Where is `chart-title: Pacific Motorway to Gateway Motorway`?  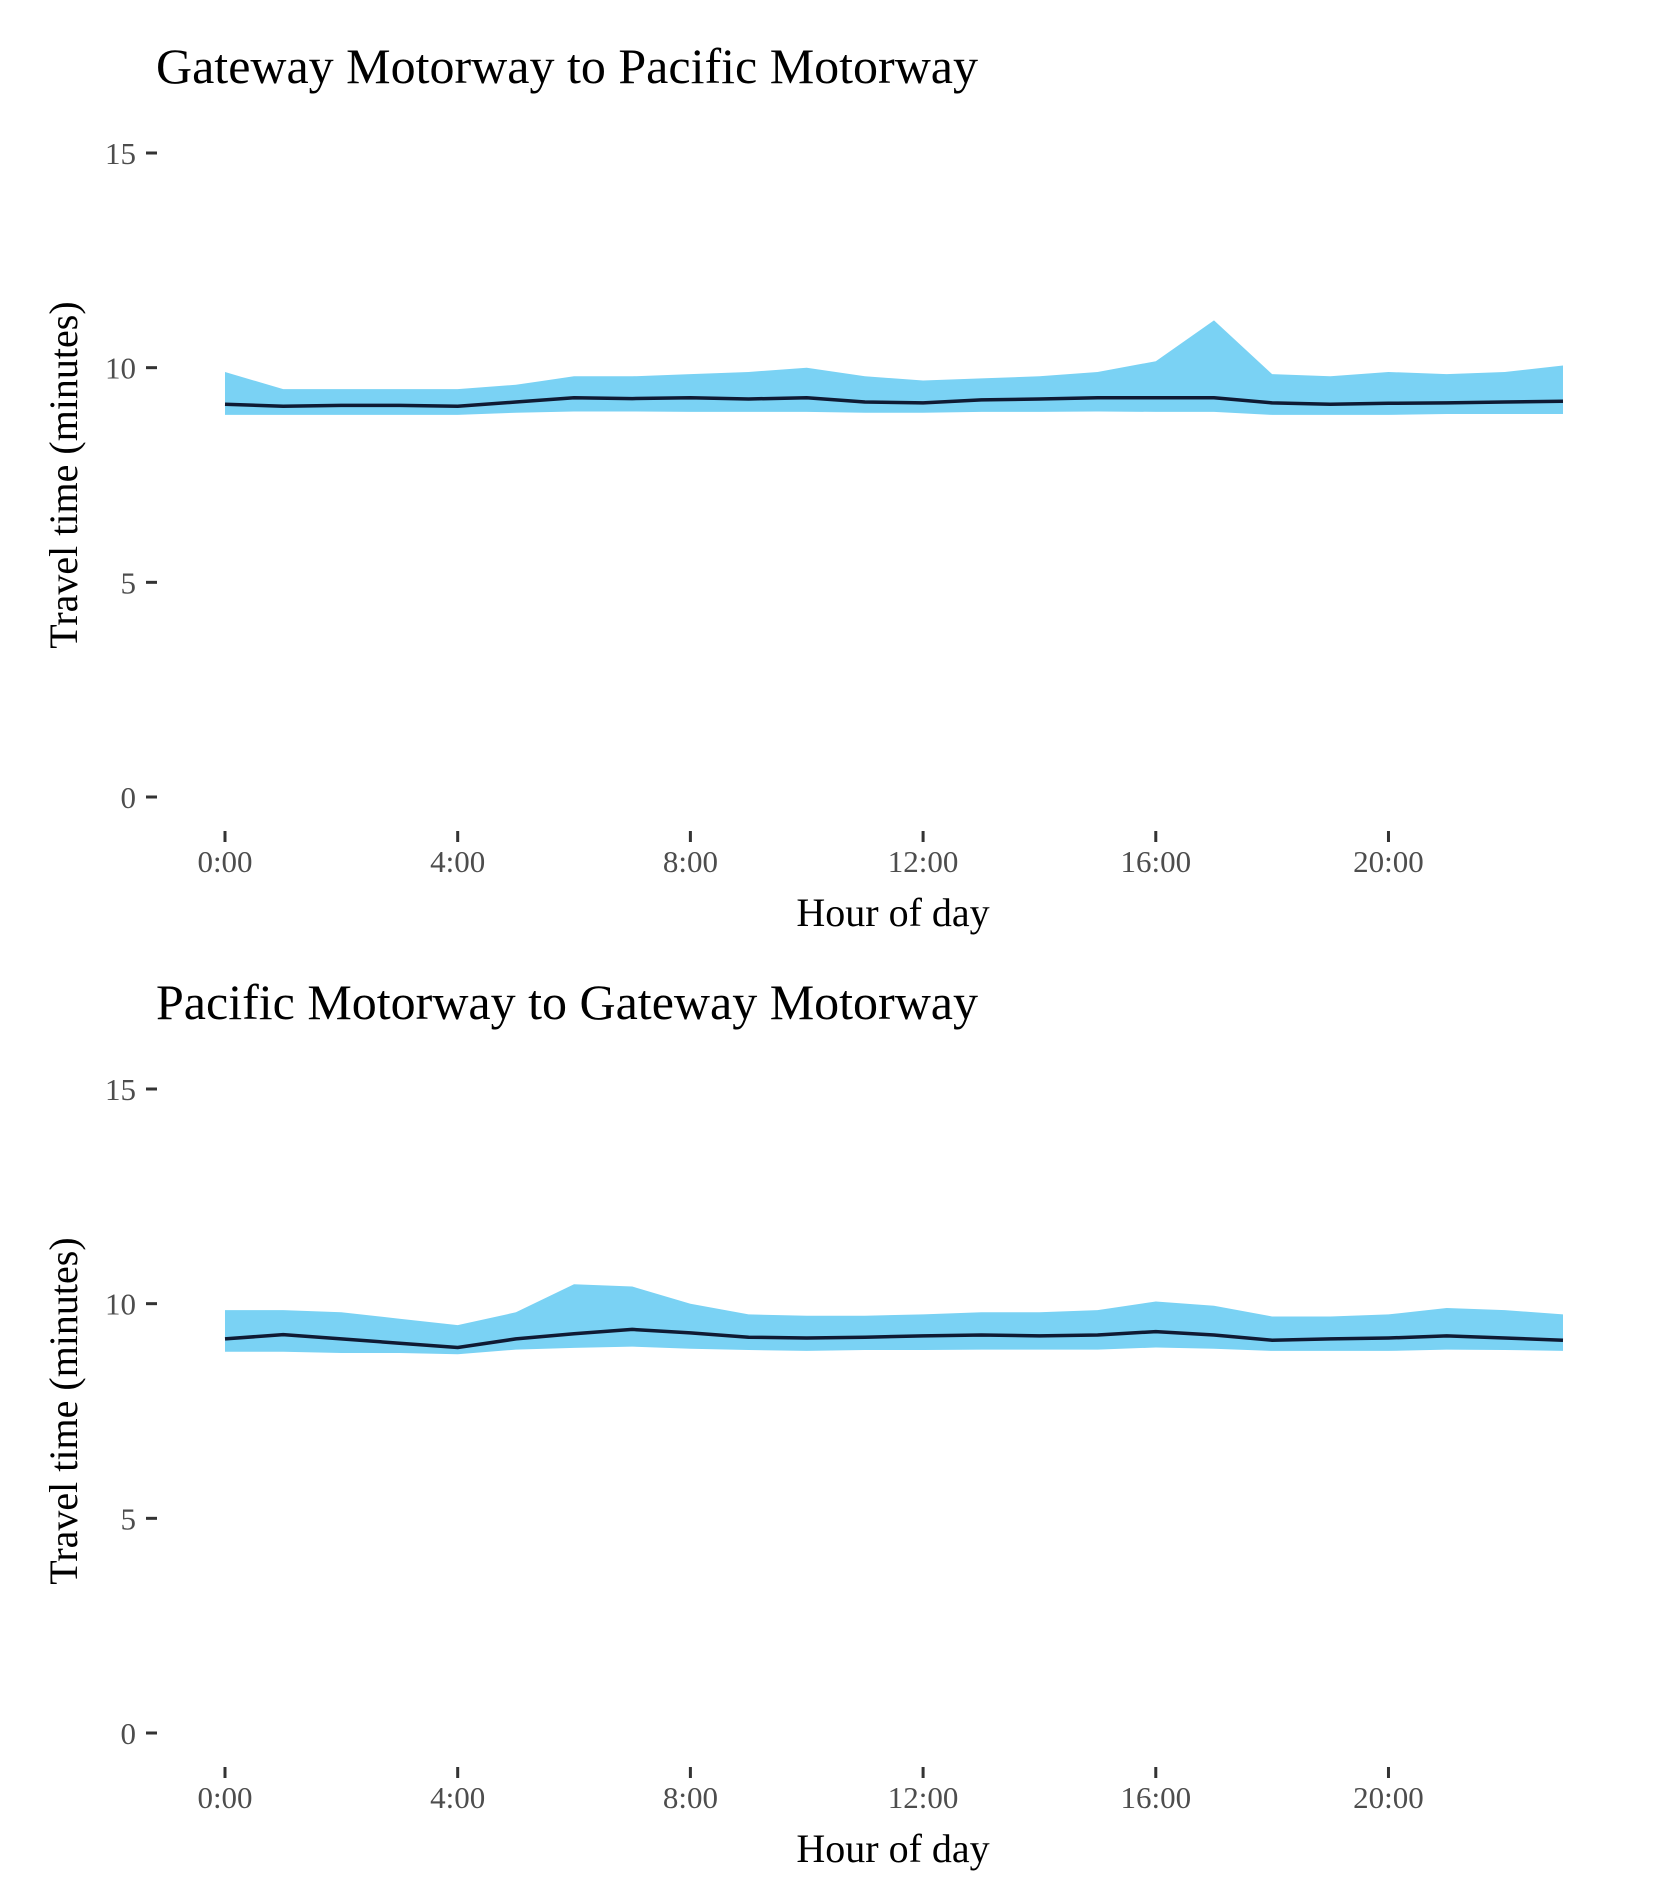 chart-title: Pacific Motorway to Gateway Motorway is located at coordinates (567, 1002).